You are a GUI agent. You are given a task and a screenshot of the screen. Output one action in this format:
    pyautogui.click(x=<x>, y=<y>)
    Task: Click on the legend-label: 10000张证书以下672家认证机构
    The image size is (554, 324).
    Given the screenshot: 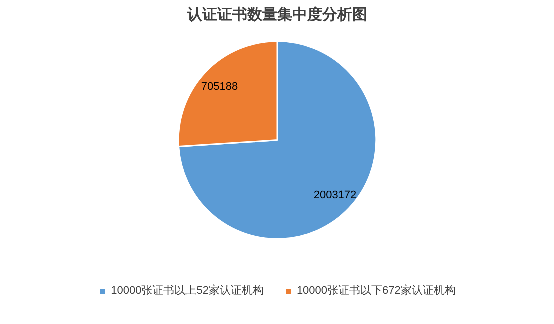 What is the action you would take?
    pyautogui.click(x=376, y=291)
    